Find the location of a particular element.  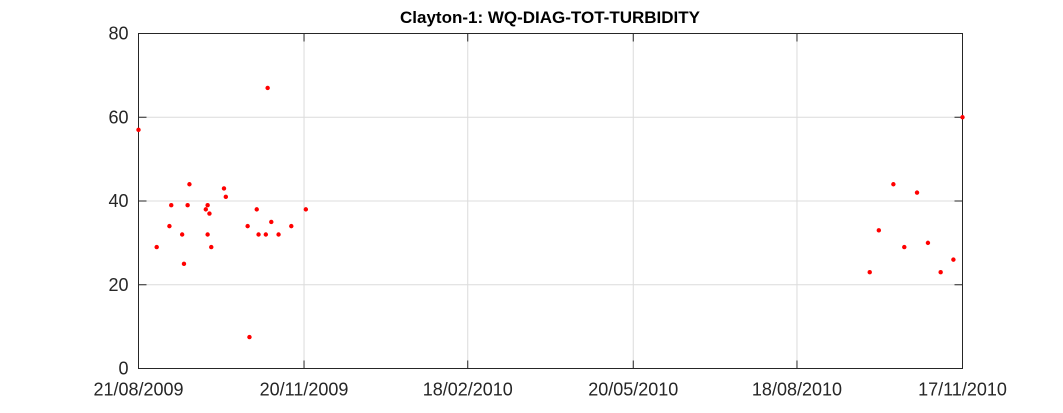

y-tick-label: 40 is located at coordinates (118, 201).